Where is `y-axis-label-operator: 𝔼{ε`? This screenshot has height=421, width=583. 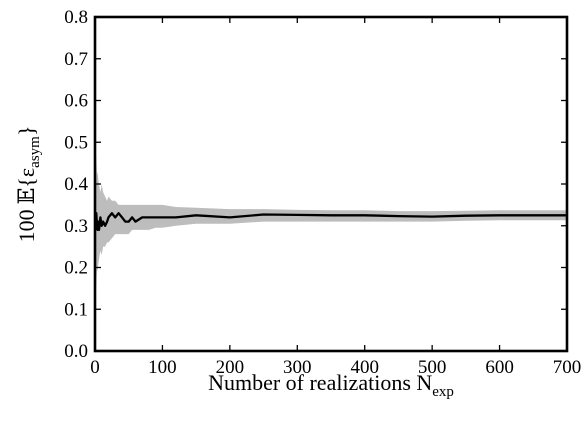
y-axis-label-operator: 𝔼{ε is located at coordinates (26, 186).